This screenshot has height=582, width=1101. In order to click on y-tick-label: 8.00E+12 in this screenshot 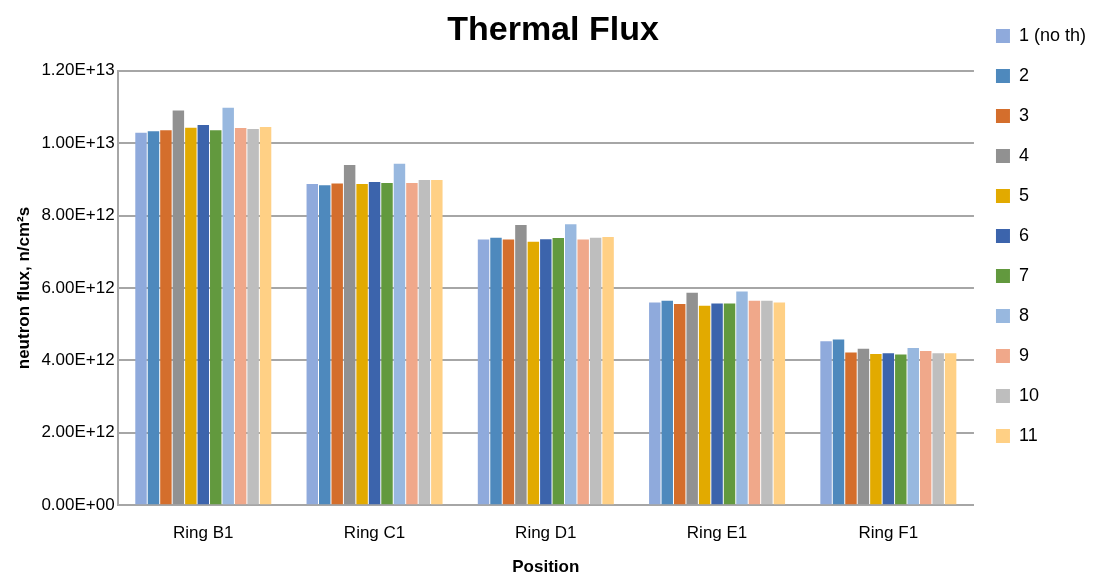, I will do `click(78, 215)`.